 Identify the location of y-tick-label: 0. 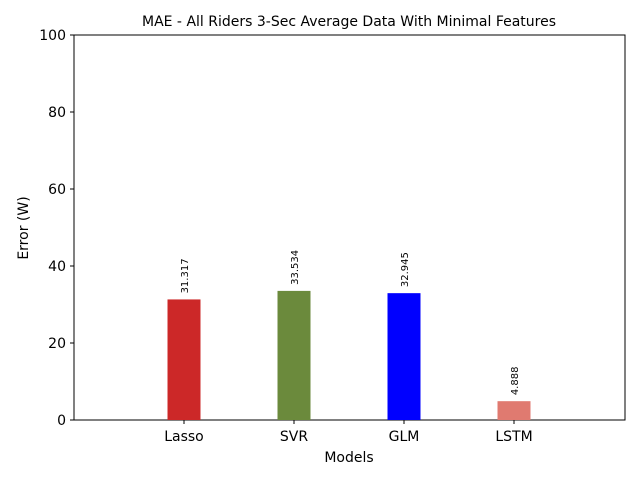
(61, 421).